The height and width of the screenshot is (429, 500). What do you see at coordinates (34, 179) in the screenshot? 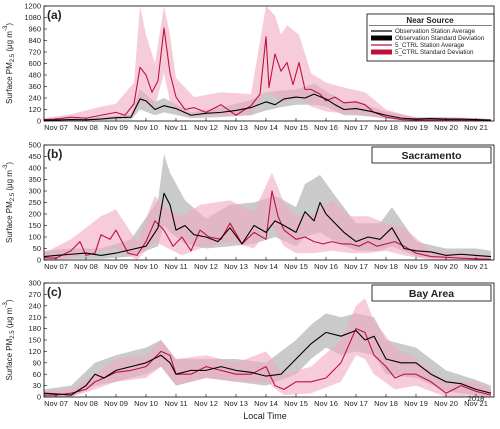
I see `y-tick-label: 350` at bounding box center [34, 179].